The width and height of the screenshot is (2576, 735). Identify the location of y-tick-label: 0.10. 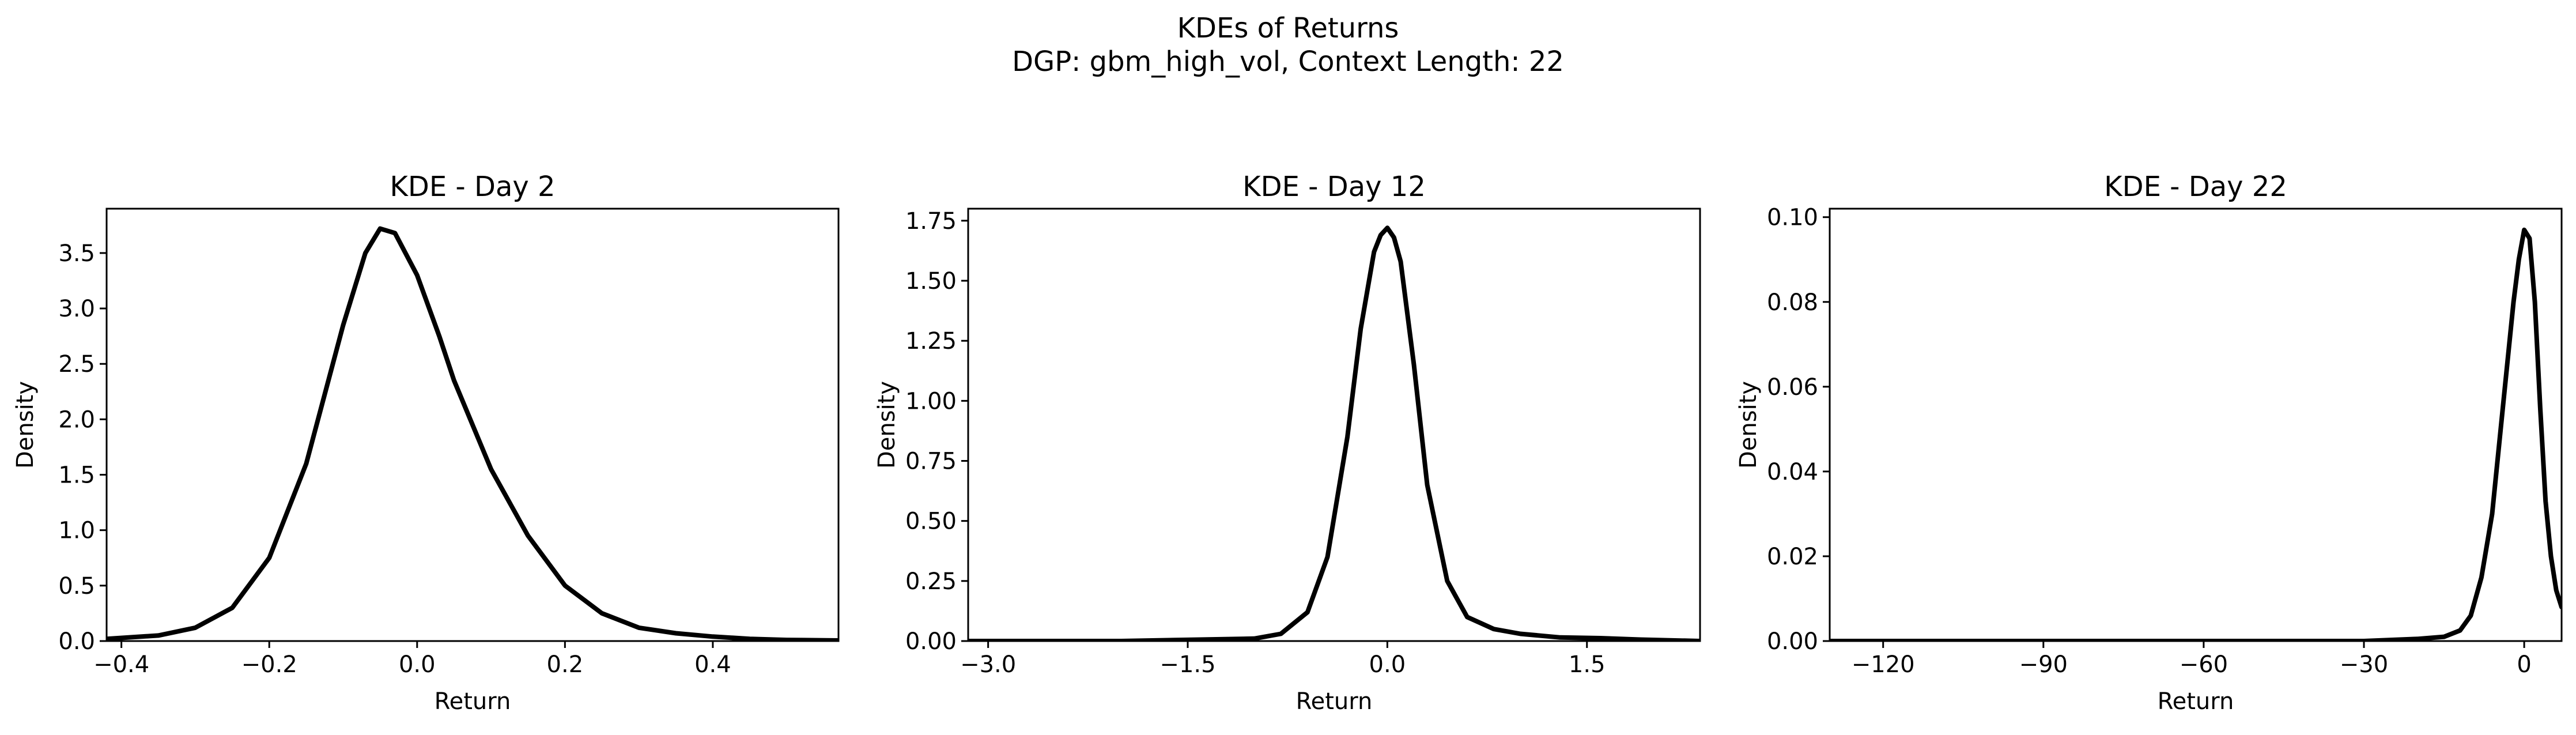
(1792, 218).